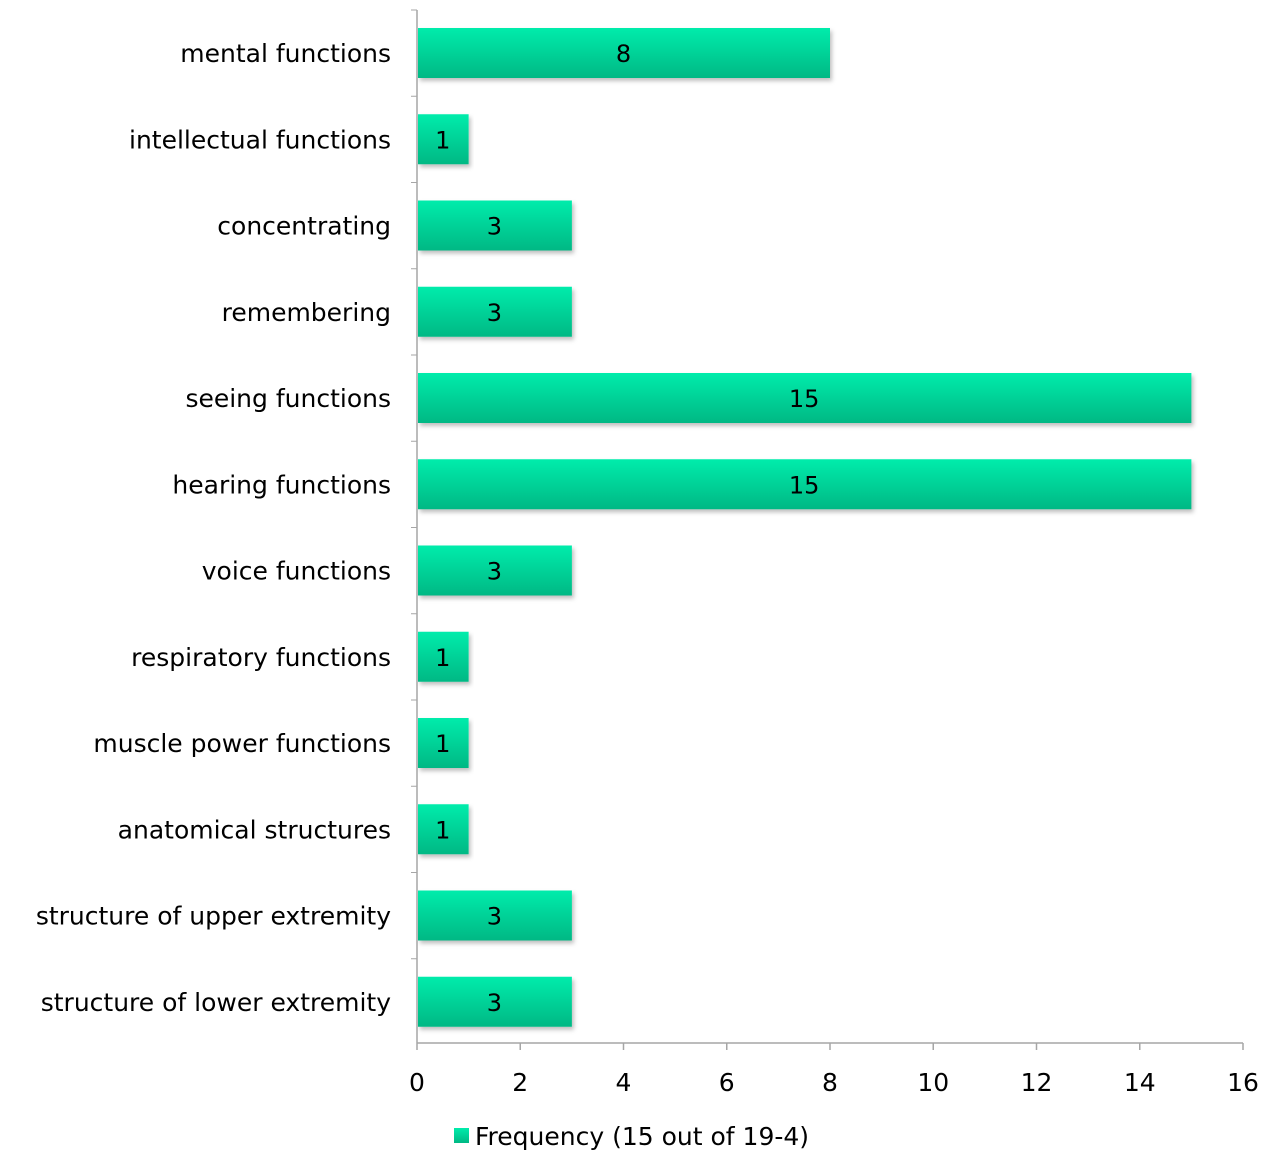 The image size is (1266, 1151). I want to click on category-label-9: muscle power functions, so click(242, 743).